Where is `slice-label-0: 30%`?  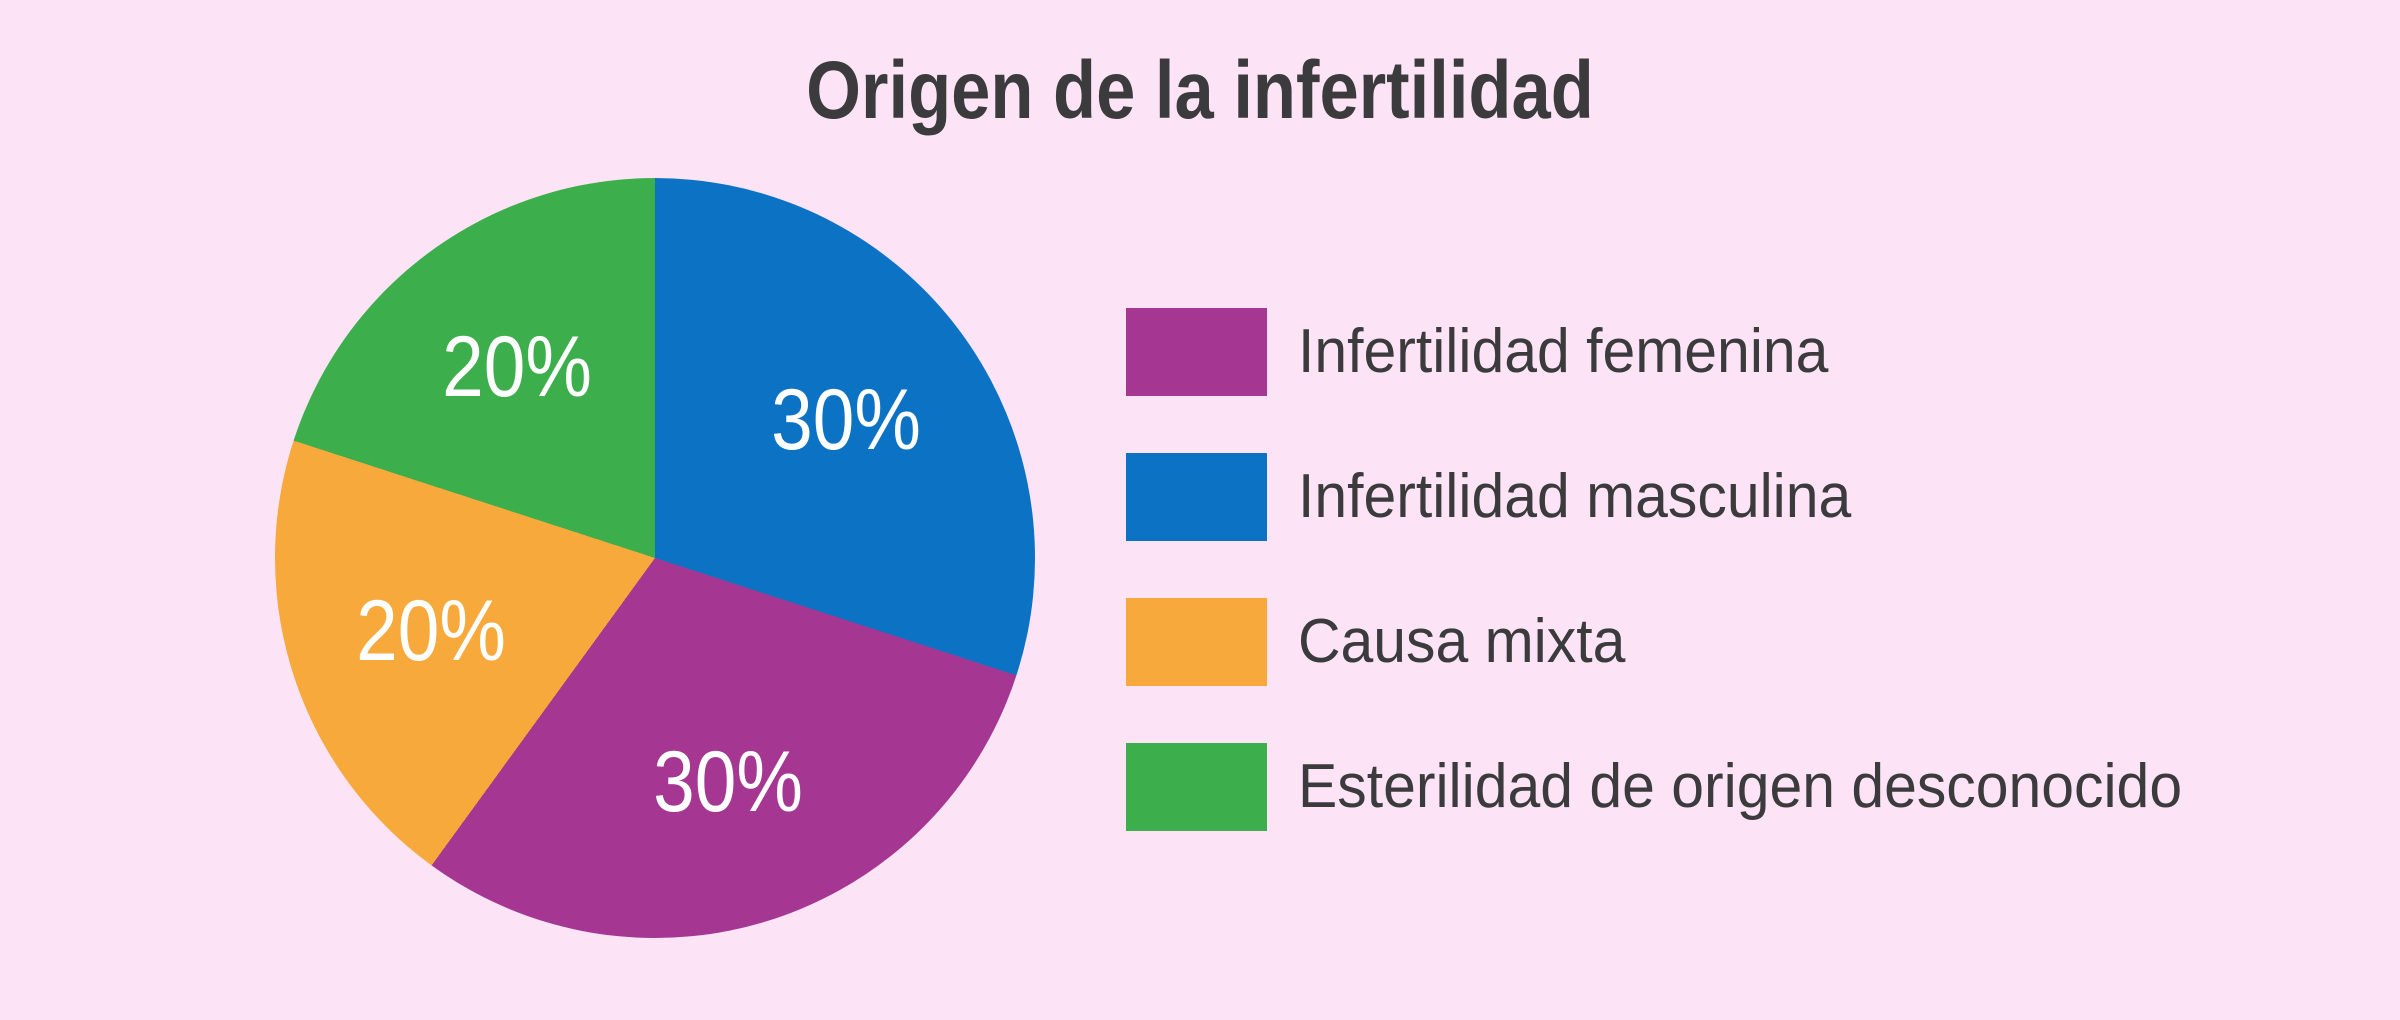 slice-label-0: 30% is located at coordinates (845, 419).